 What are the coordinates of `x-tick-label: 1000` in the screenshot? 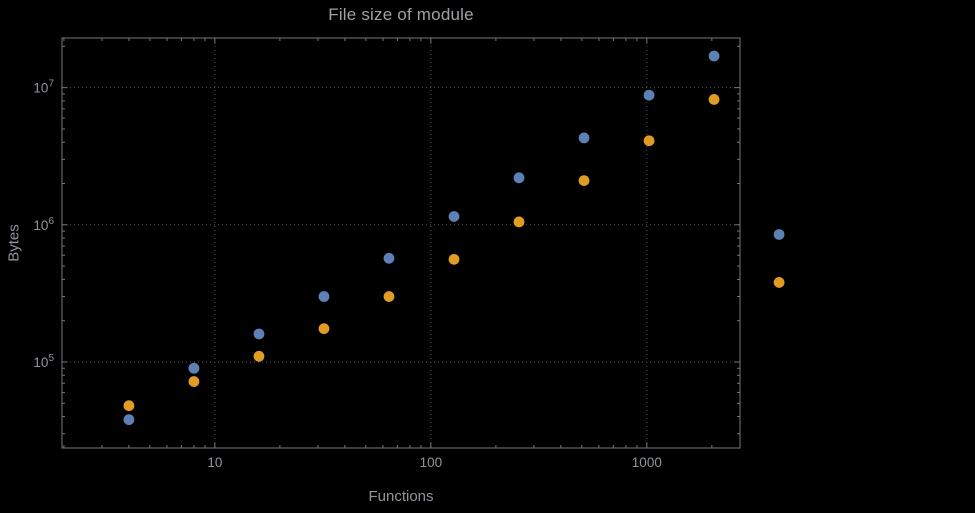 It's located at (647, 462).